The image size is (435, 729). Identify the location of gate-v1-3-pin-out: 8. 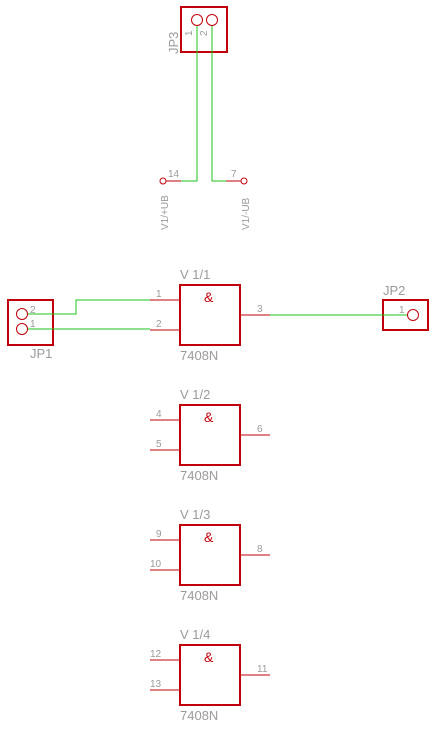
(260, 549).